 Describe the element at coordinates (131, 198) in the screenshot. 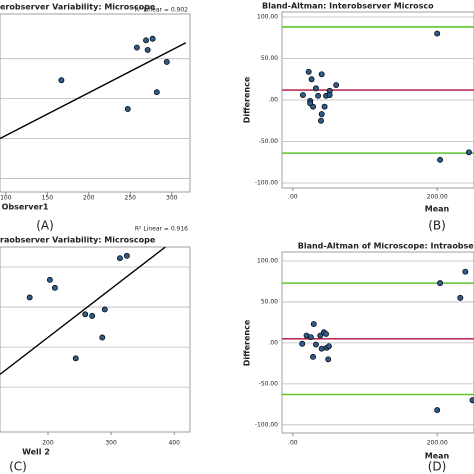

I see `x-tick-label: 250` at that location.